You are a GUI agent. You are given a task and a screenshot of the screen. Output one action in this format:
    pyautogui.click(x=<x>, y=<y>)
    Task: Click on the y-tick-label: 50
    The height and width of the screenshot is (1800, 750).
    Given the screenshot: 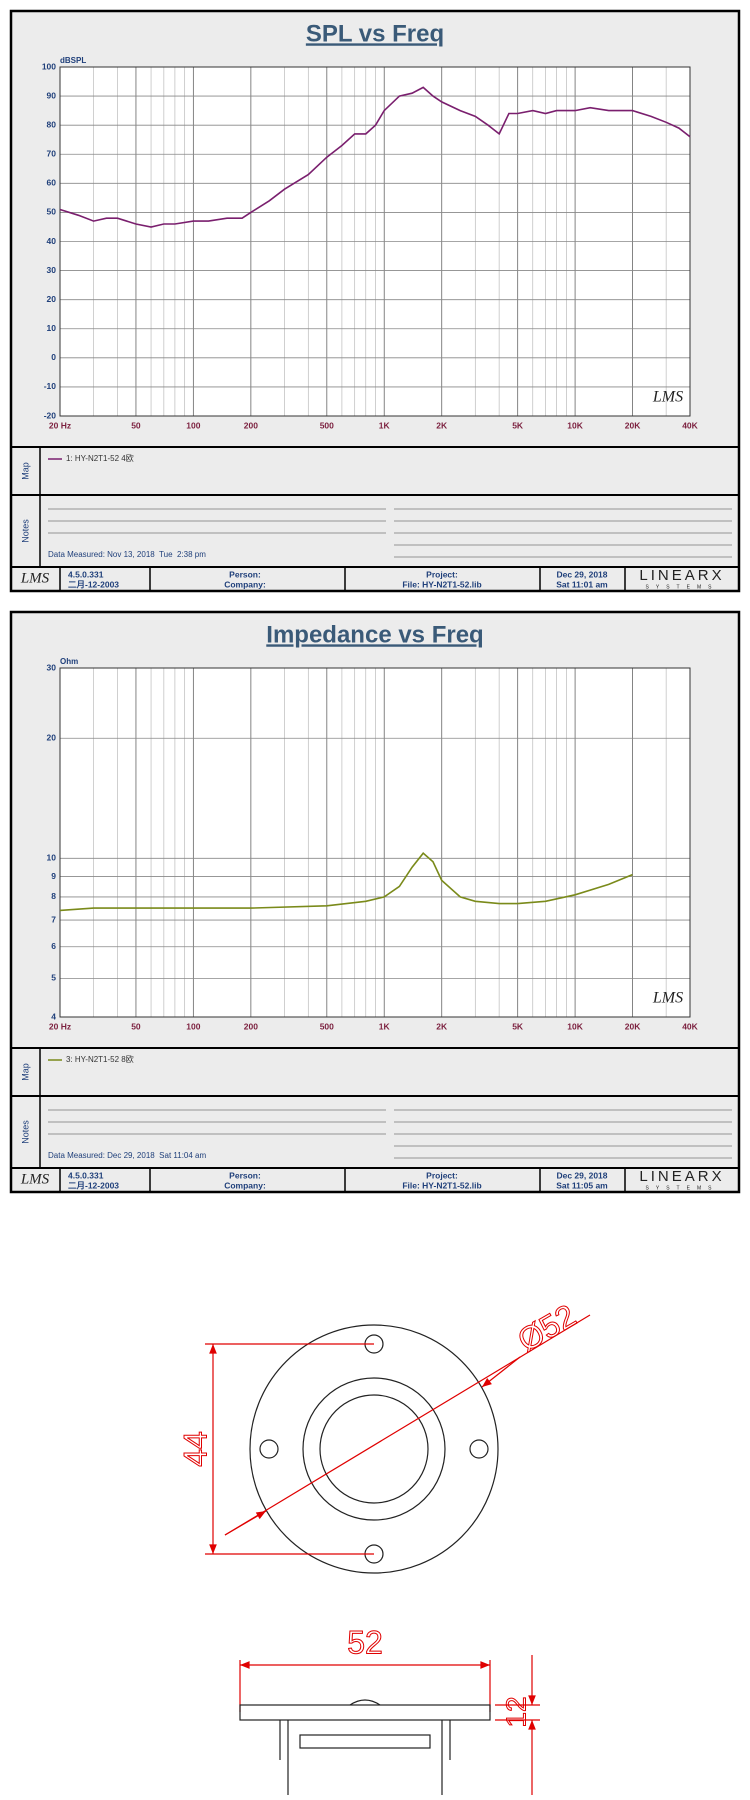 What is the action you would take?
    pyautogui.click(x=52, y=212)
    